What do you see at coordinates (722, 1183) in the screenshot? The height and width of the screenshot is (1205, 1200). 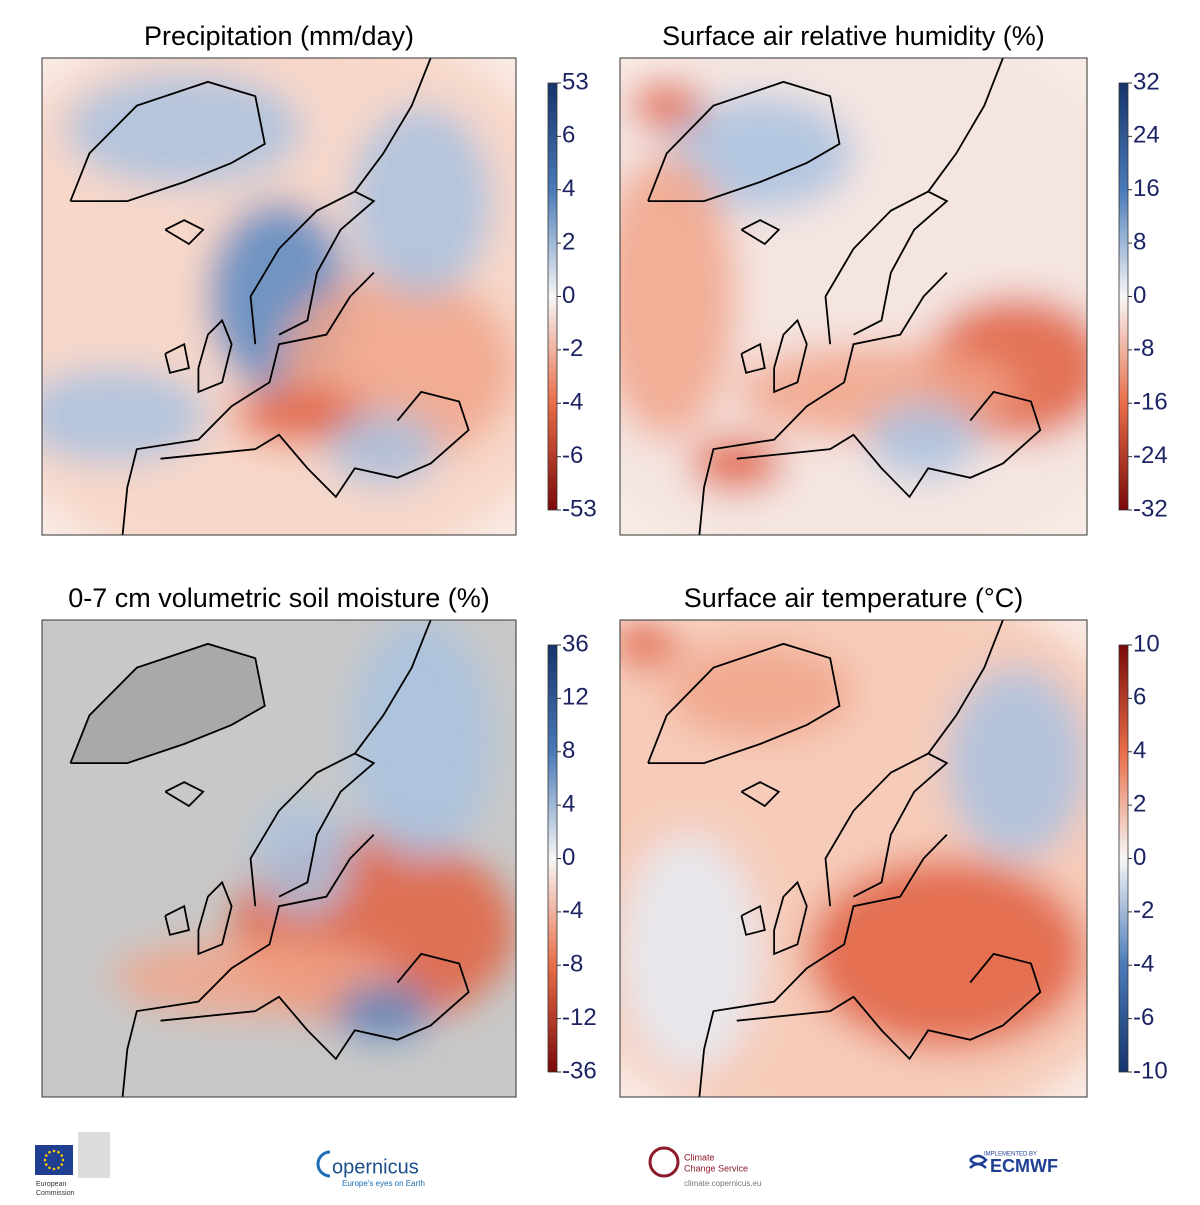 I see `c3s-url: climate.copernicus.eu` at bounding box center [722, 1183].